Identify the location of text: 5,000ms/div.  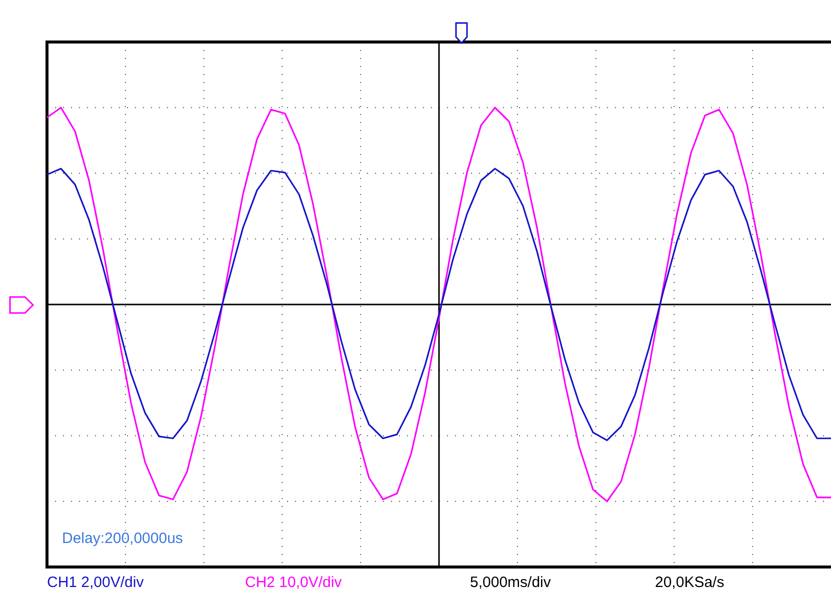
(510, 582).